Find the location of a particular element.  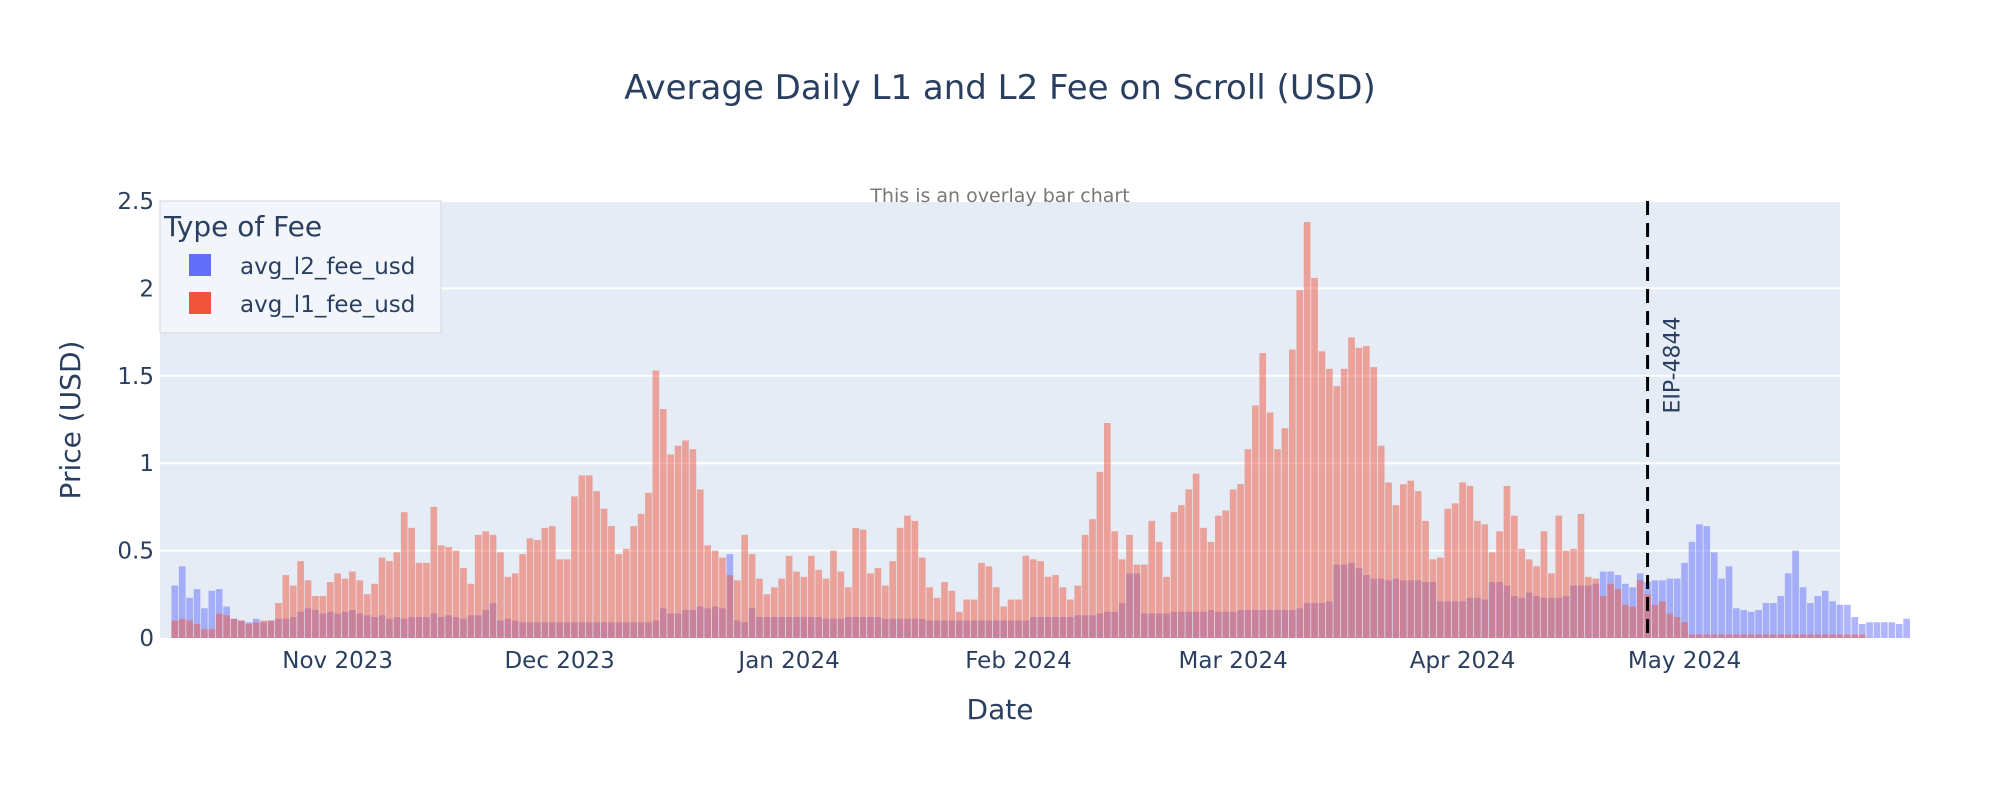

legend-label-avg-l2-fee-usd: avg_l2_fee_usd is located at coordinates (327, 267).